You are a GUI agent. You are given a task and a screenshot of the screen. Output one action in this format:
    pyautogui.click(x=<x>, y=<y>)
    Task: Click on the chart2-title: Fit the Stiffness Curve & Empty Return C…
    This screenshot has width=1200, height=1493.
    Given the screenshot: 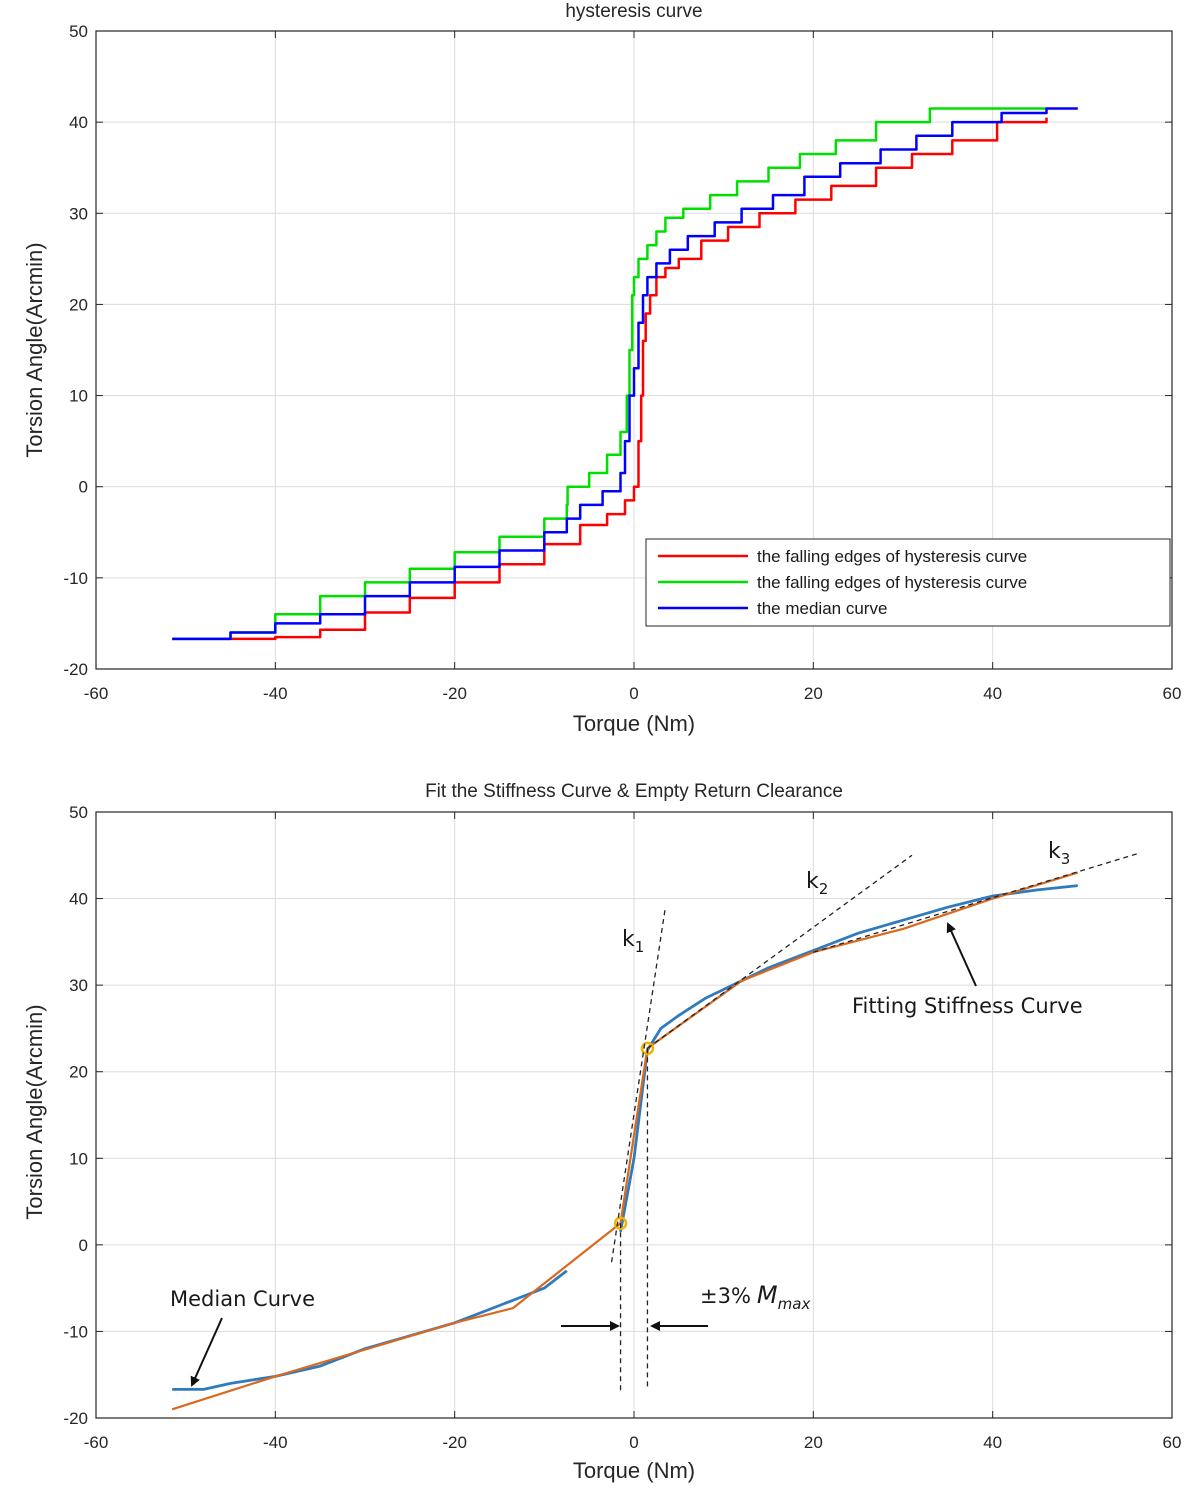 What is the action you would take?
    pyautogui.click(x=634, y=791)
    